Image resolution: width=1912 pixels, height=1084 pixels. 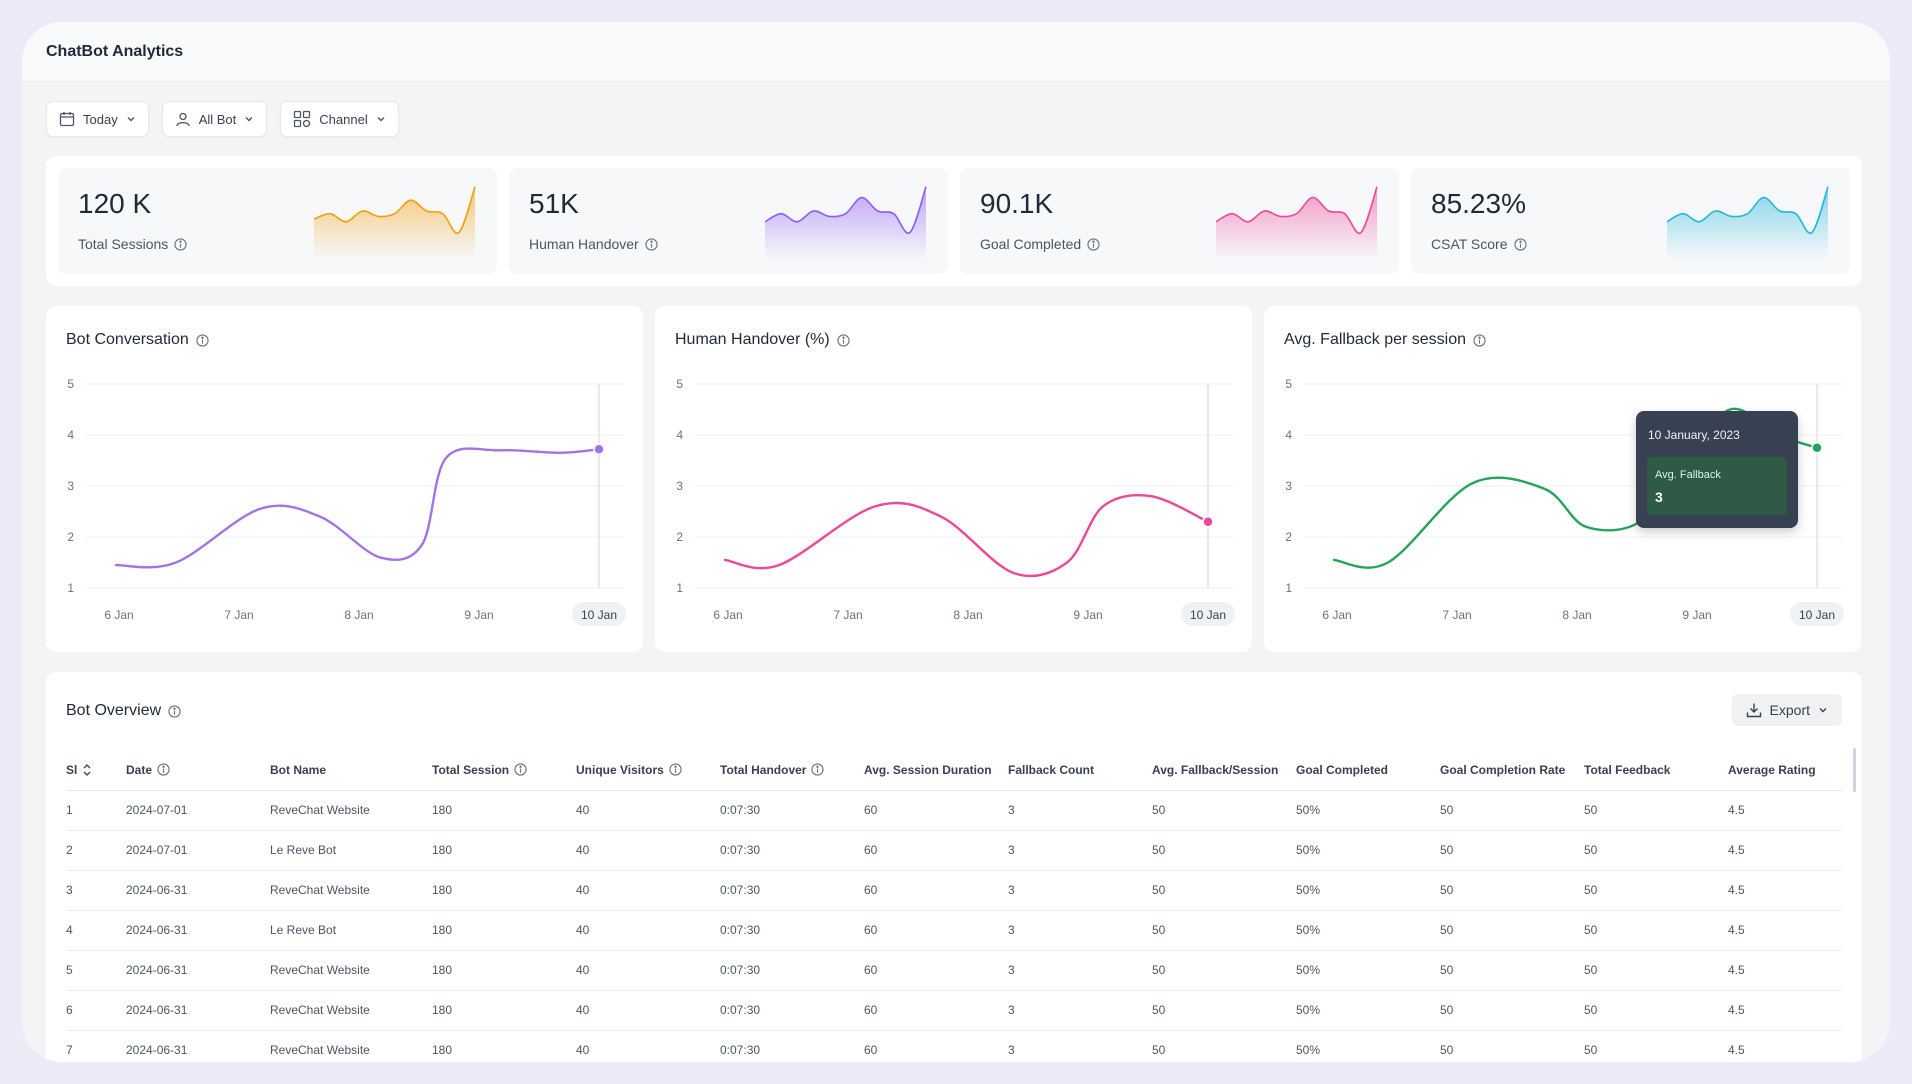 I want to click on column-header-sl: Sl, so click(x=96, y=770).